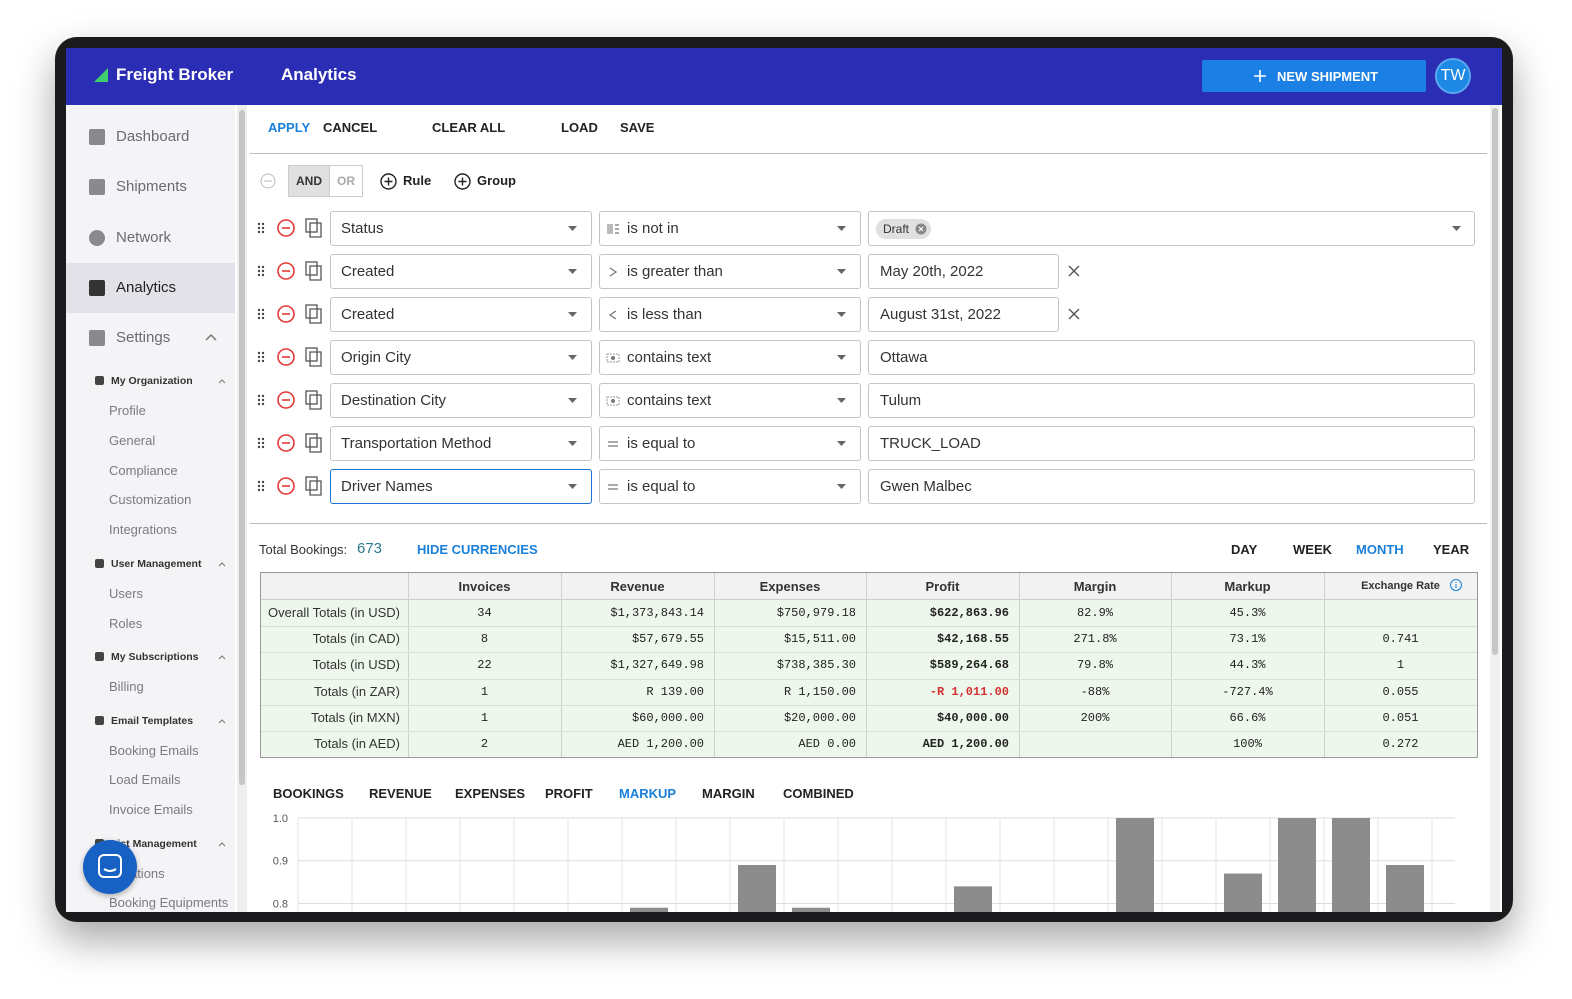  Describe the element at coordinates (156, 563) in the screenshot. I see `group-title: User Management` at that location.